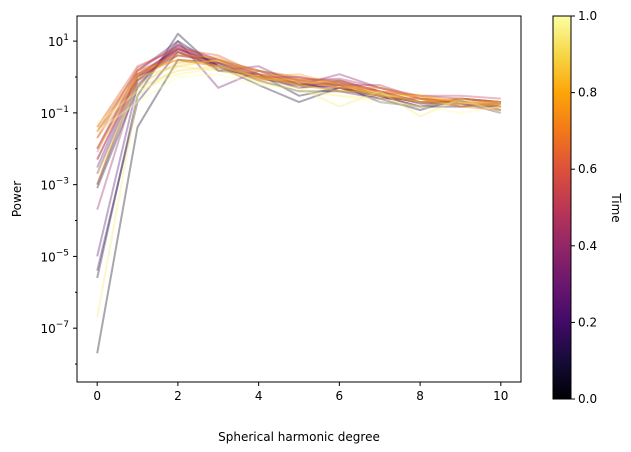  What do you see at coordinates (587, 399) in the screenshot?
I see `colorbar-tick-label: 0.0` at bounding box center [587, 399].